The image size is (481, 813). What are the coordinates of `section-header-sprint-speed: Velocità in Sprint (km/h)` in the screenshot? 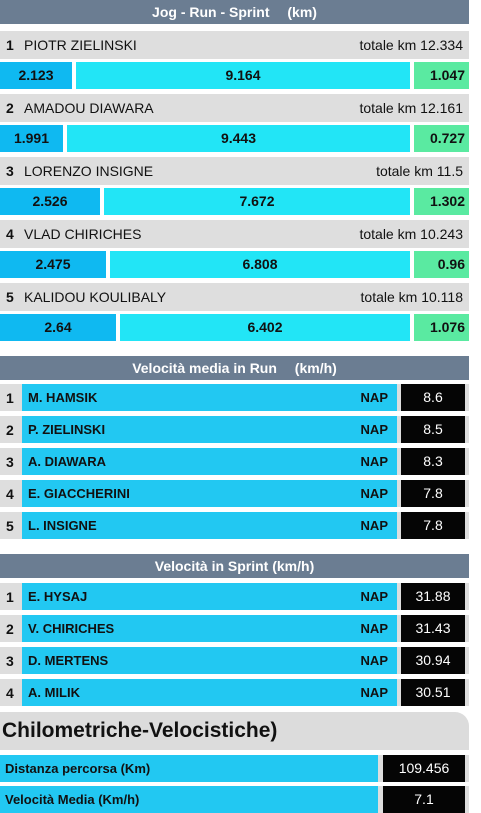 It's located at (234, 566).